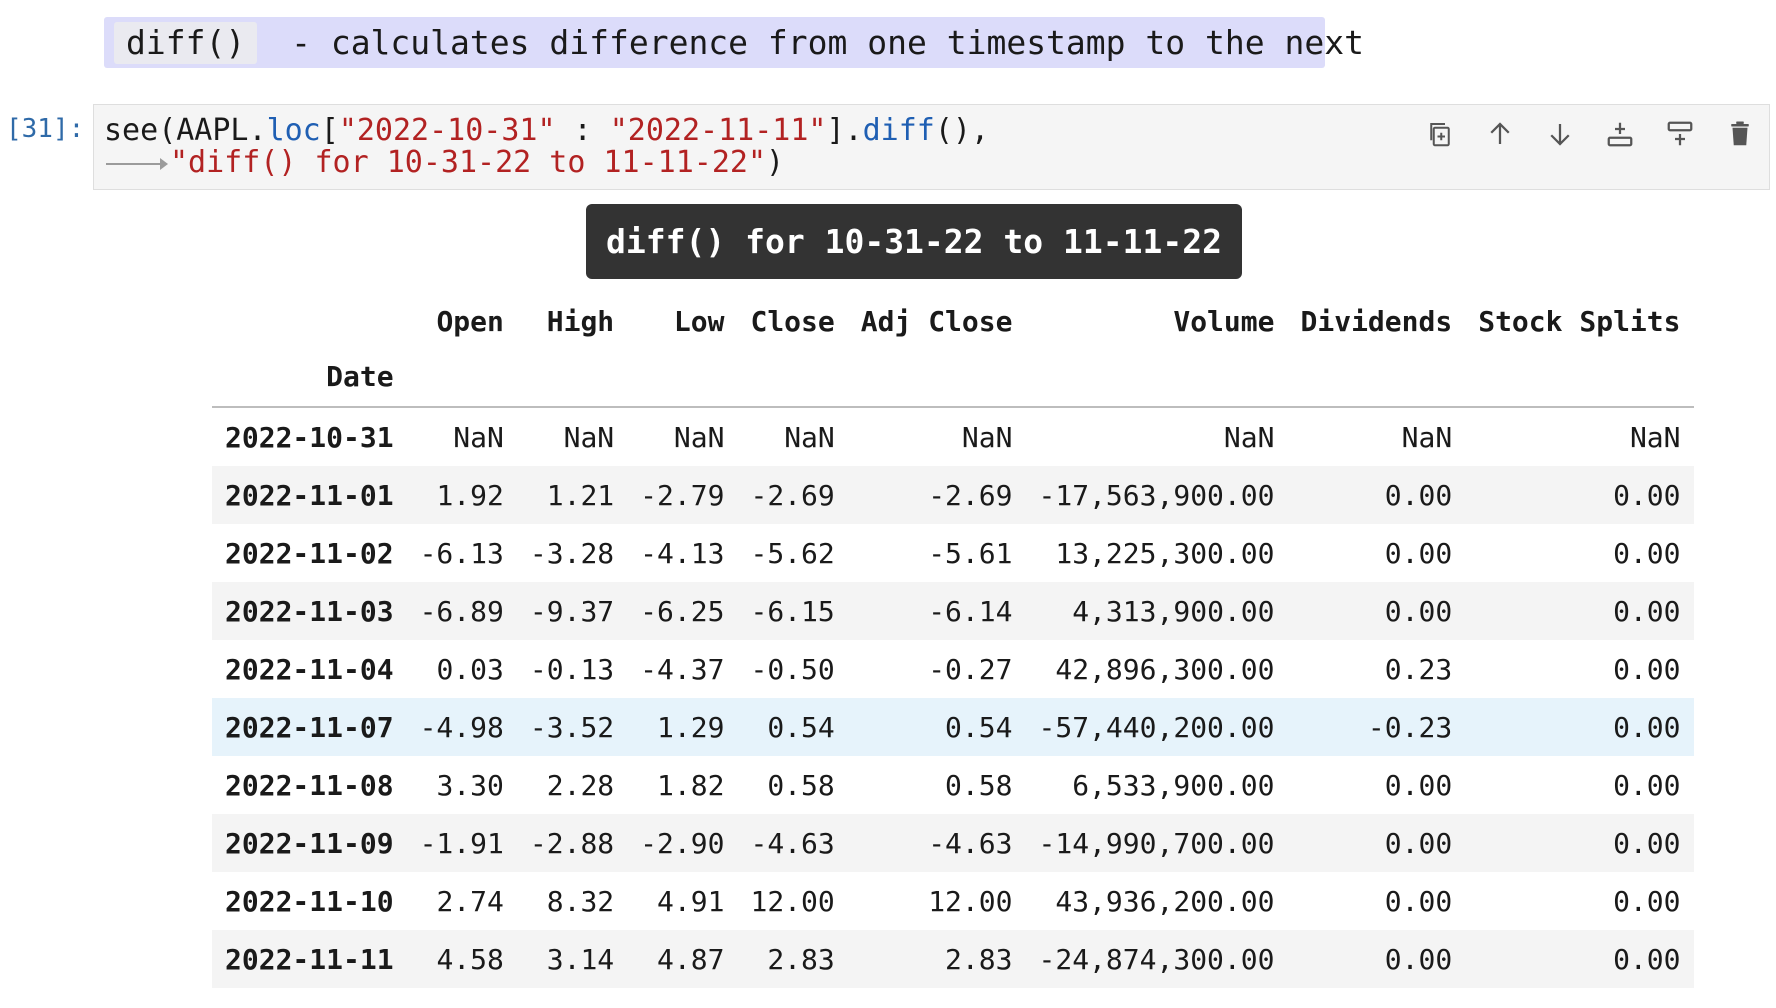  I want to click on column-header: Volume, so click(1224, 321).